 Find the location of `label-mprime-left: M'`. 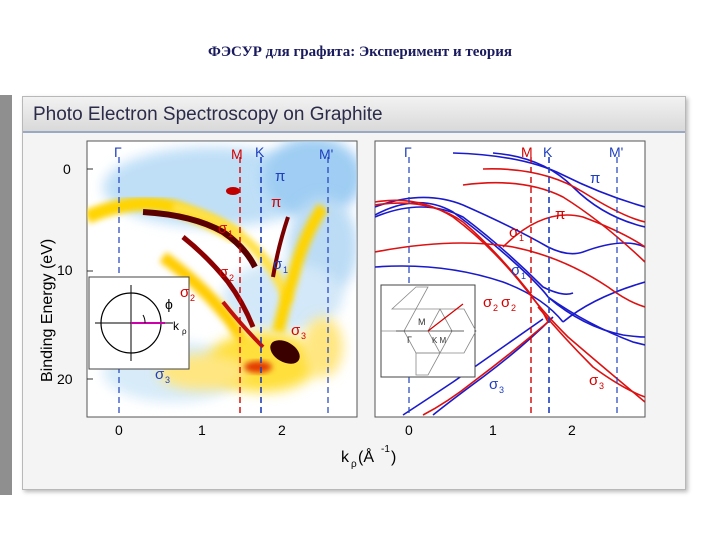

label-mprime-left: M' is located at coordinates (326, 154).